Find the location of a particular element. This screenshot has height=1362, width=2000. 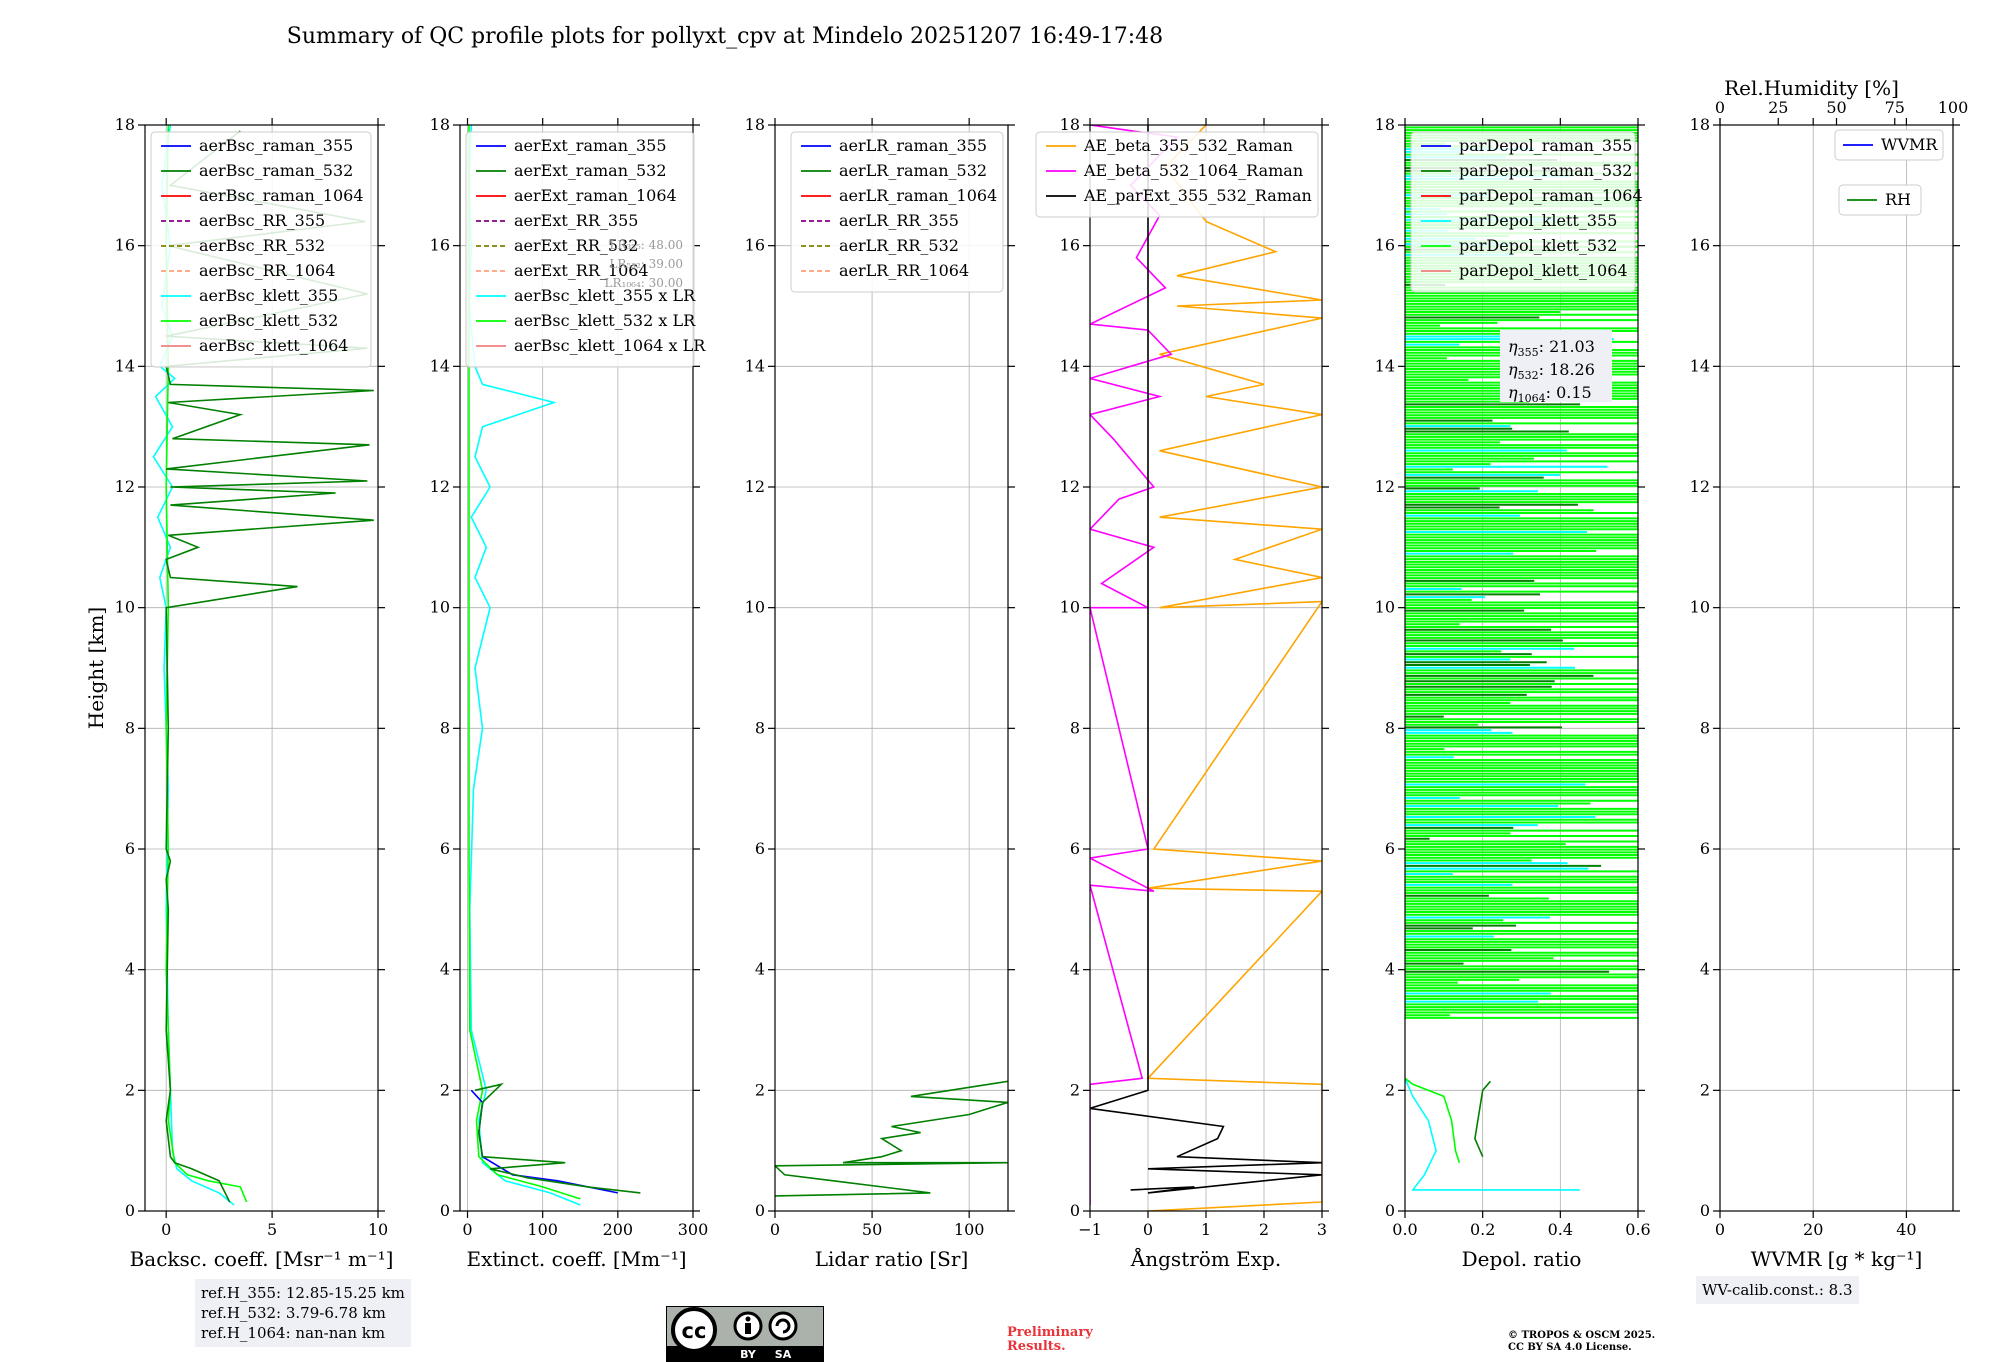

legend-entry: aerExt_RR_532 is located at coordinates (576, 245).